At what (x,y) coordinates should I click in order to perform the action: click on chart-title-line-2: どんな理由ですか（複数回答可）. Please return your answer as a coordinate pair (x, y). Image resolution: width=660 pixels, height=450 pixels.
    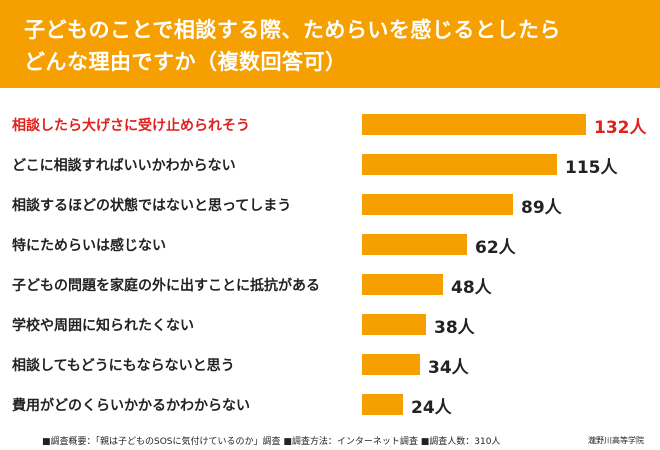
    Looking at the image, I should click on (185, 62).